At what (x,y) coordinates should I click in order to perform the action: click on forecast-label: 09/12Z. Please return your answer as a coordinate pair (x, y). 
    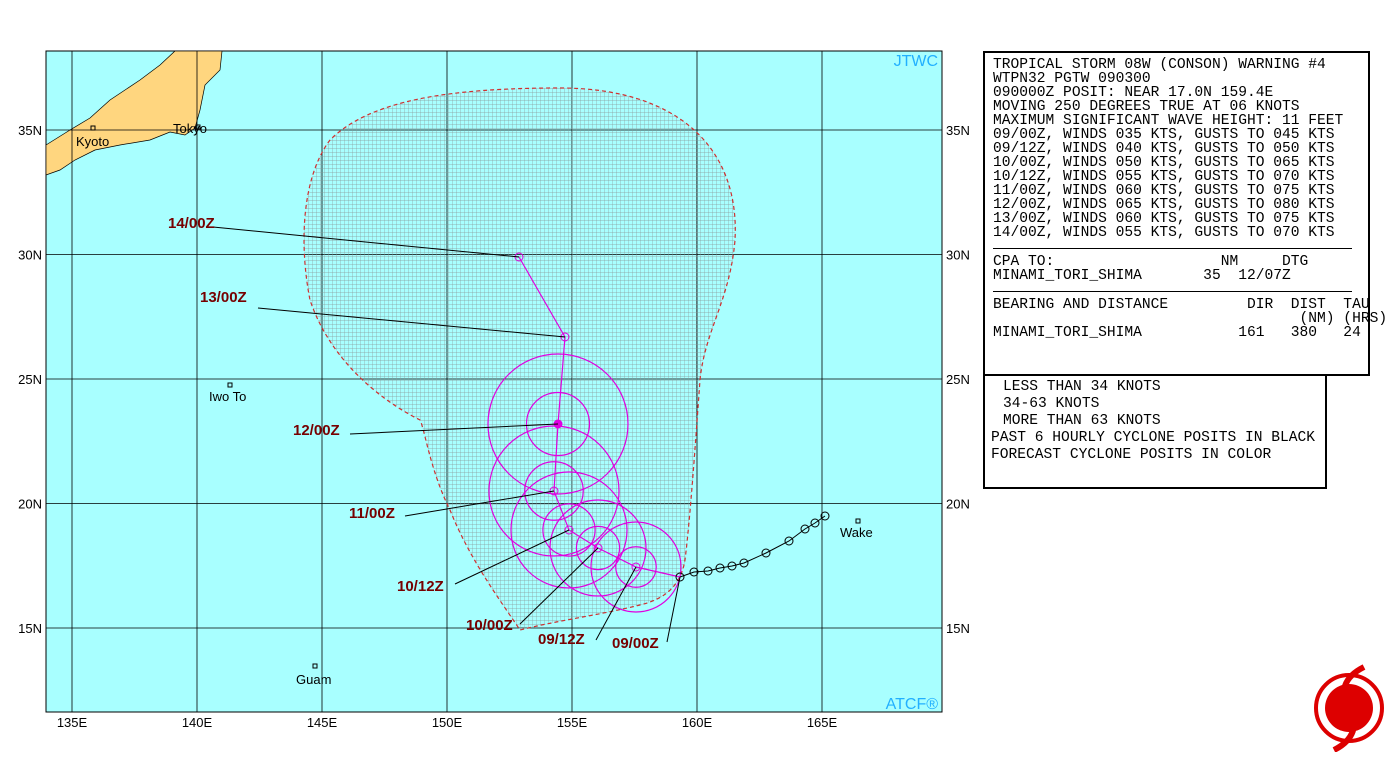
    Looking at the image, I should click on (561, 639).